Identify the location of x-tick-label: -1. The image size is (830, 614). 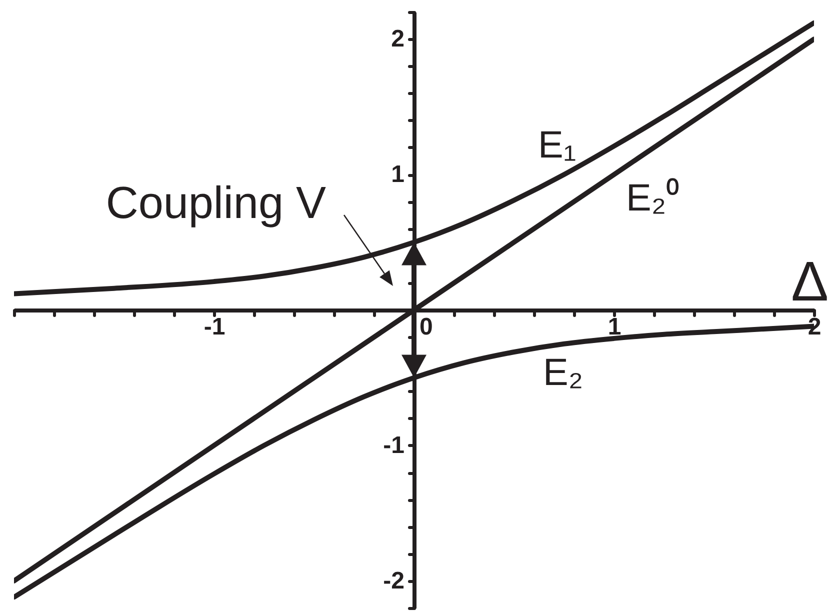
(215, 327).